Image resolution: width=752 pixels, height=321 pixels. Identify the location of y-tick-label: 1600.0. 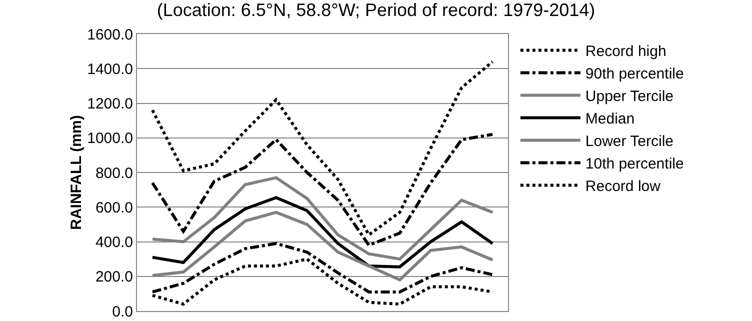
(110, 35).